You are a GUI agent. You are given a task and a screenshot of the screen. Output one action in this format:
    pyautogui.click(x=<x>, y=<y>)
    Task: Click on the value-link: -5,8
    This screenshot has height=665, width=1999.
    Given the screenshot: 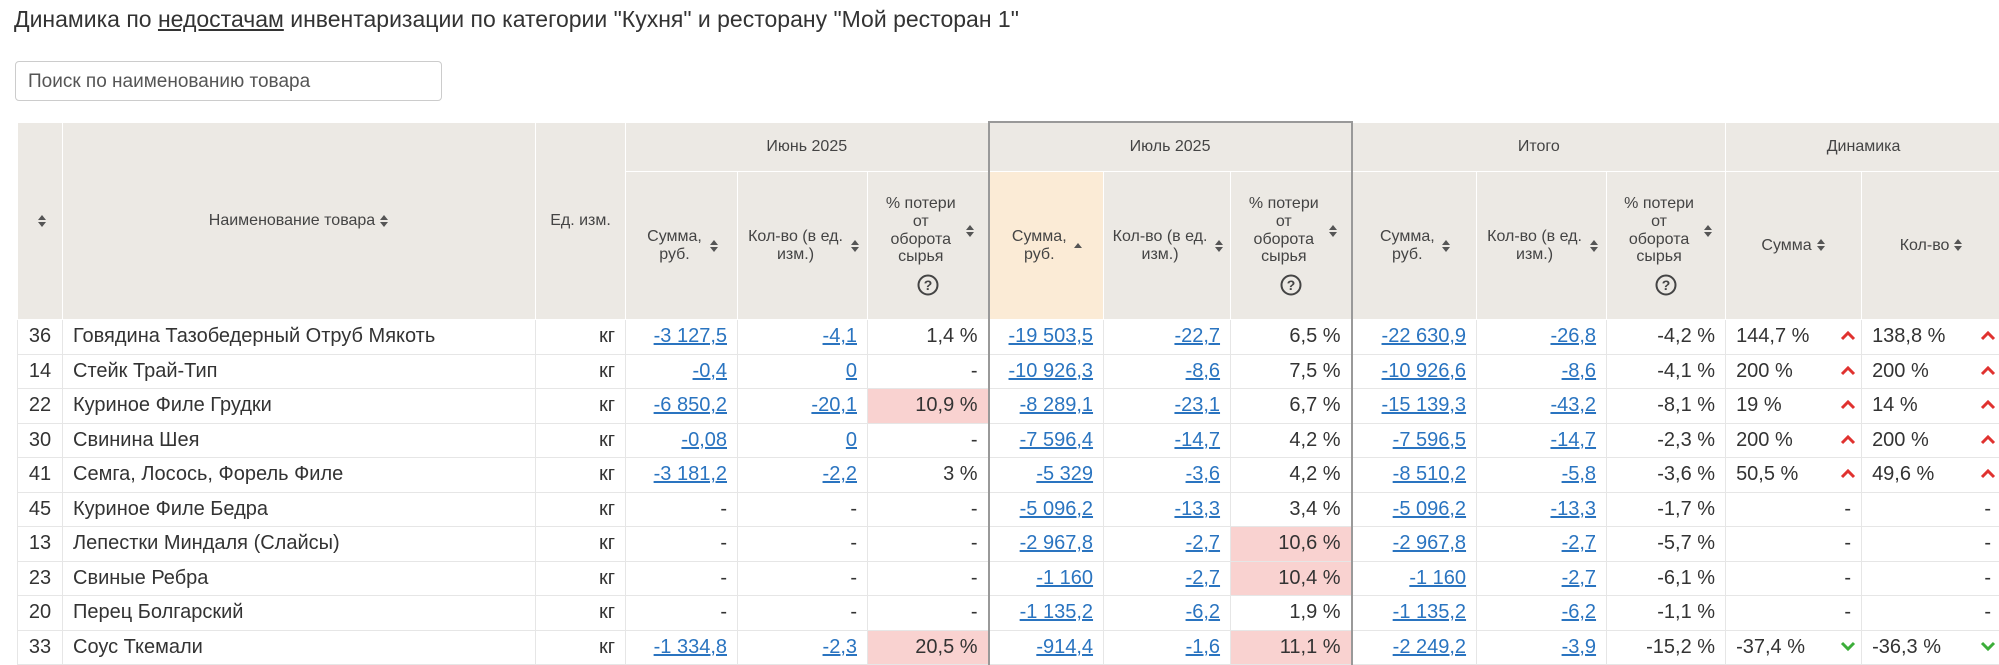 What is the action you would take?
    pyautogui.click(x=1579, y=474)
    